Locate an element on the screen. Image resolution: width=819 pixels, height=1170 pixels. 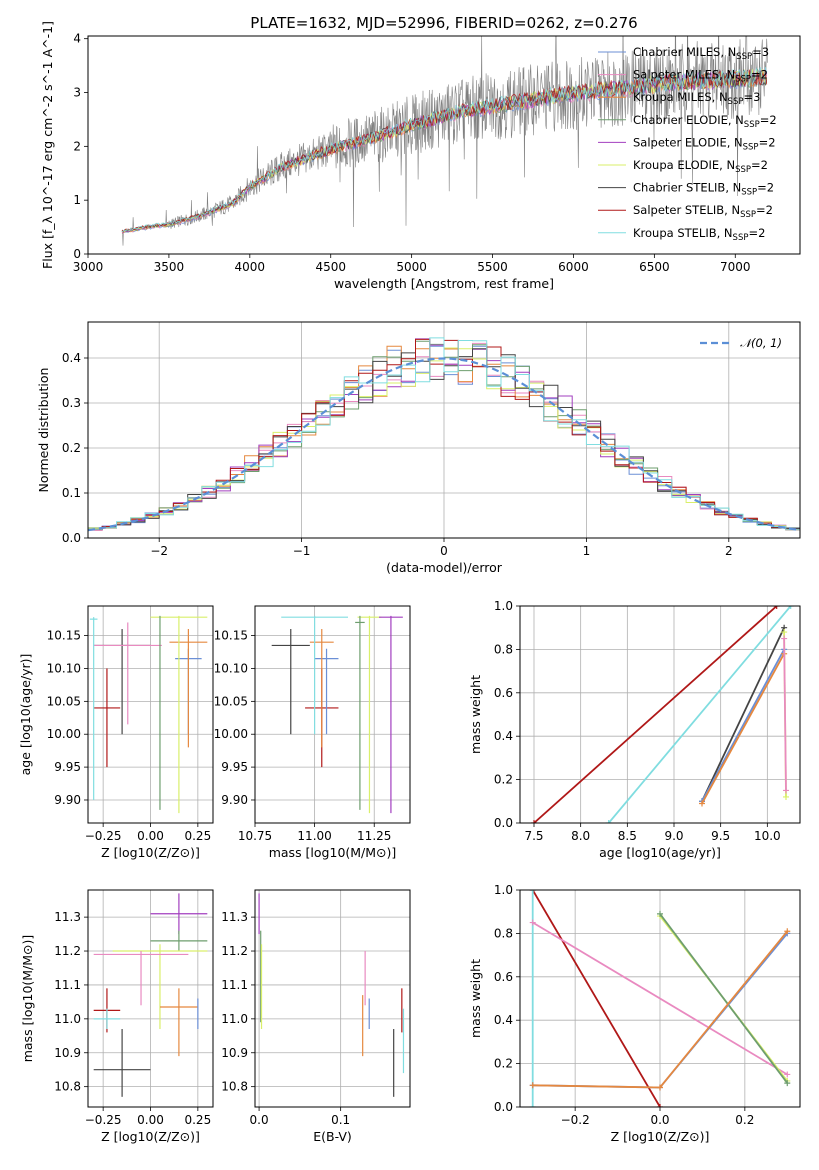
x-tick-label: 0.25 is located at coordinates (197, 1120).